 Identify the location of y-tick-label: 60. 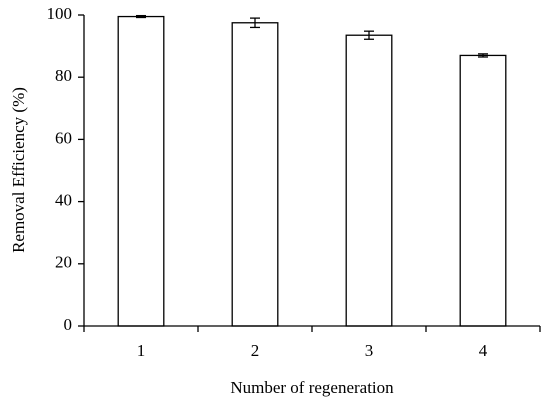
(63, 137).